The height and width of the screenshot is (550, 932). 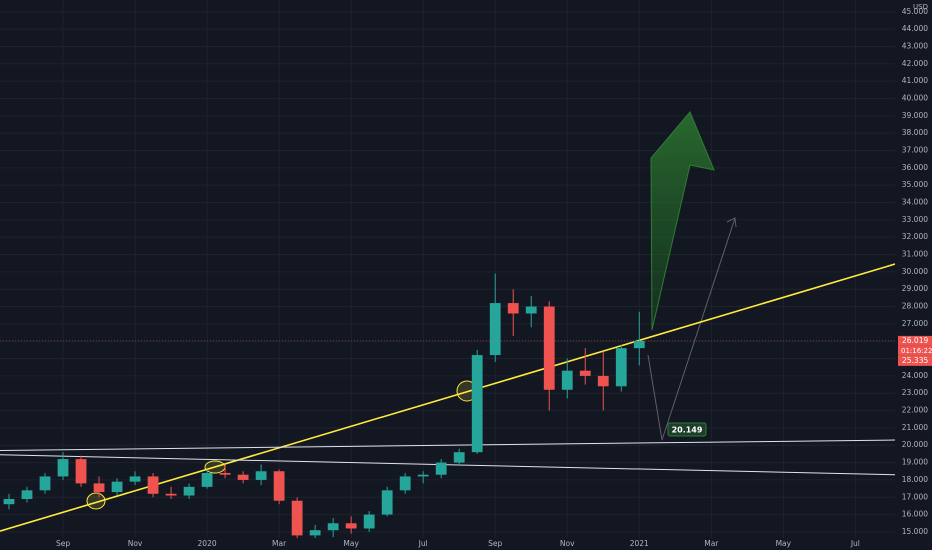 I want to click on y-tick-label: 27.000, so click(x=915, y=323).